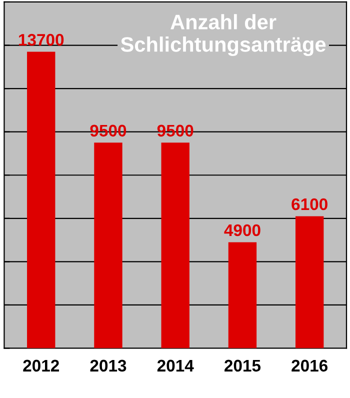  Describe the element at coordinates (242, 366) in the screenshot. I see `x-tick-label: 2015` at that location.